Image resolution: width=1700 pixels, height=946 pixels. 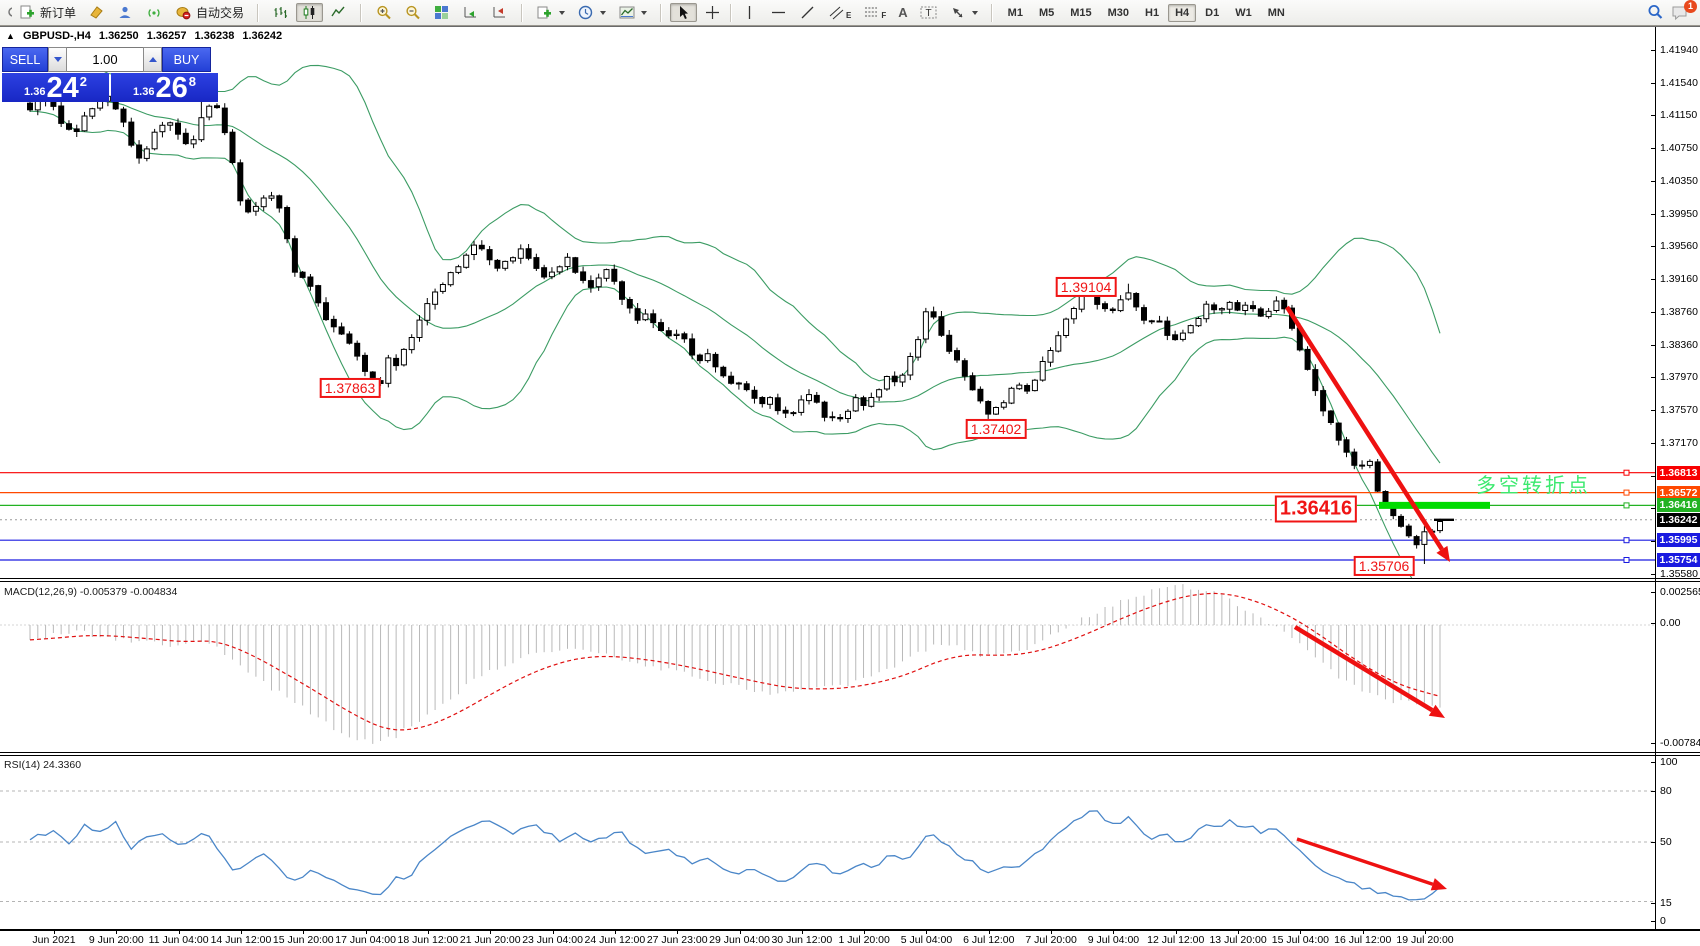 I want to click on timeframe-m1: M1, so click(x=1015, y=12).